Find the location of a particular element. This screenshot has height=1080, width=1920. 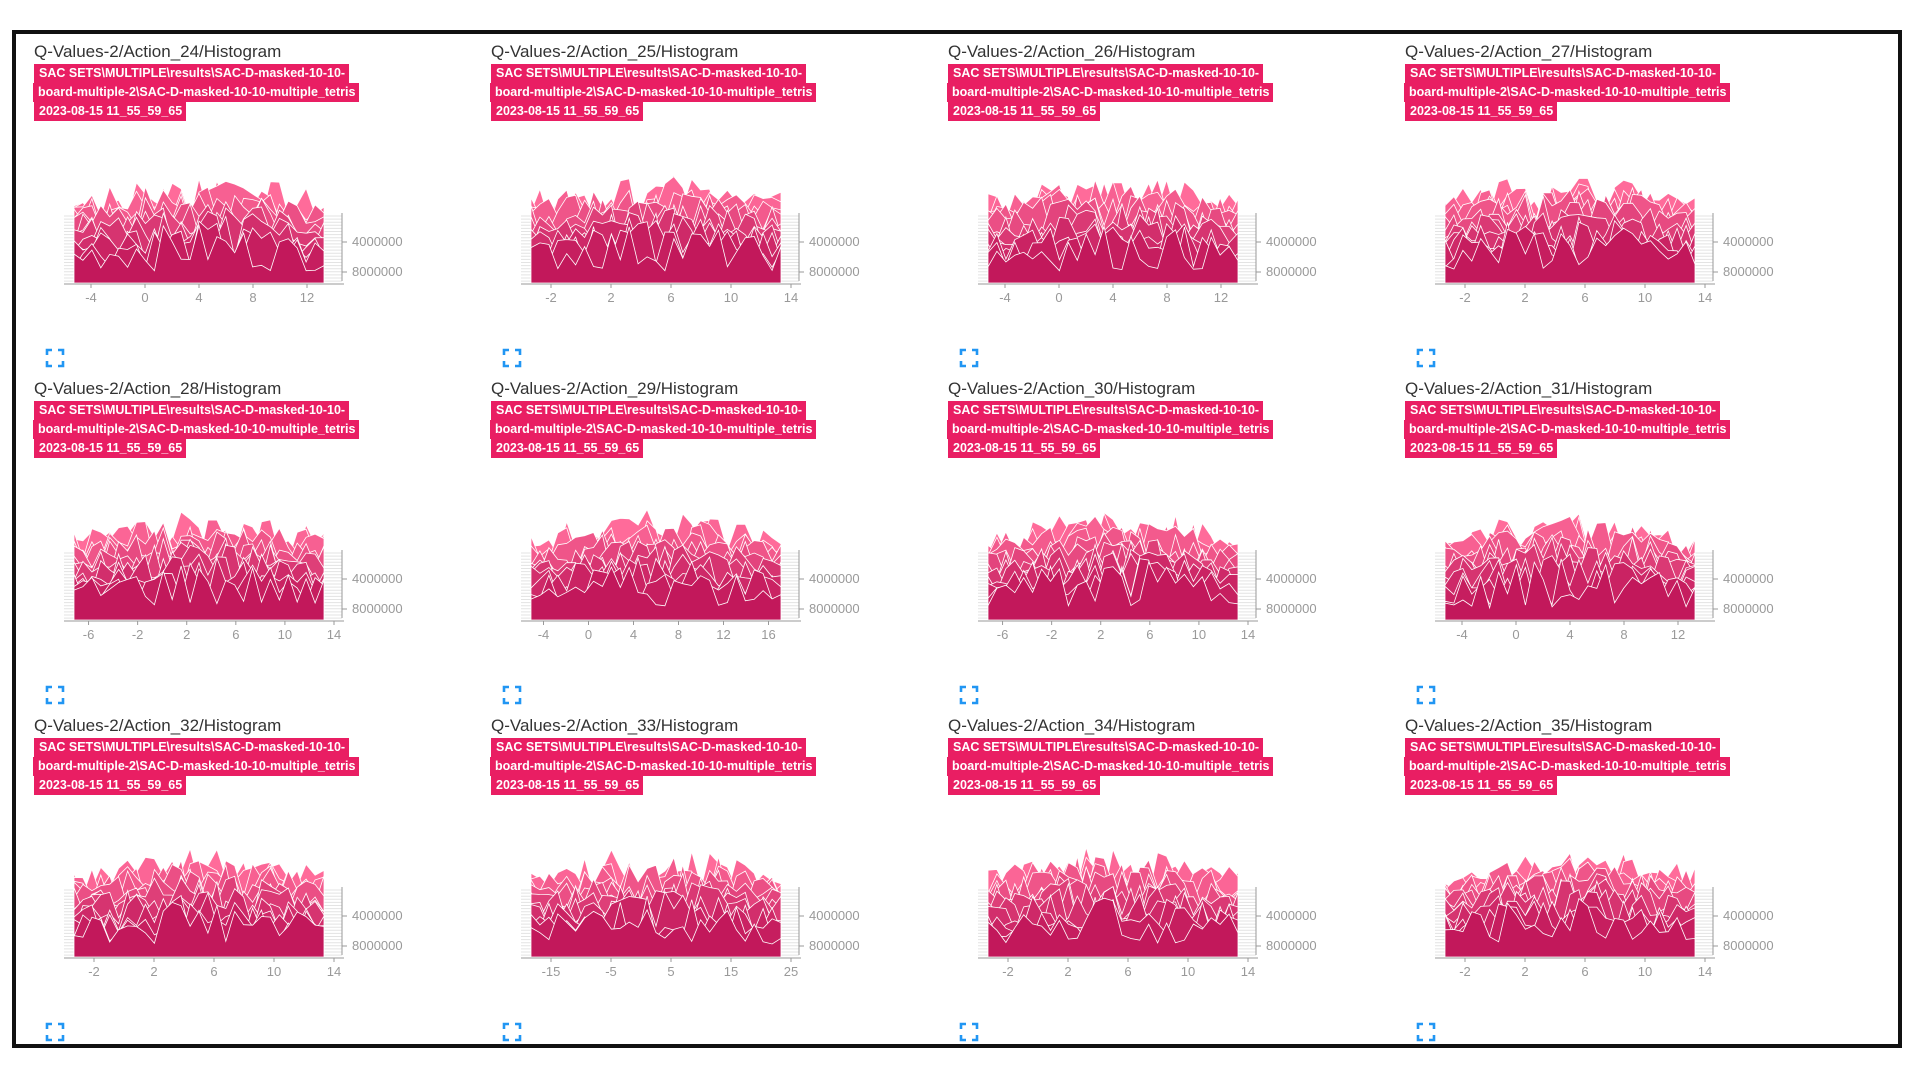

x-tick-label: -15 is located at coordinates (551, 971).